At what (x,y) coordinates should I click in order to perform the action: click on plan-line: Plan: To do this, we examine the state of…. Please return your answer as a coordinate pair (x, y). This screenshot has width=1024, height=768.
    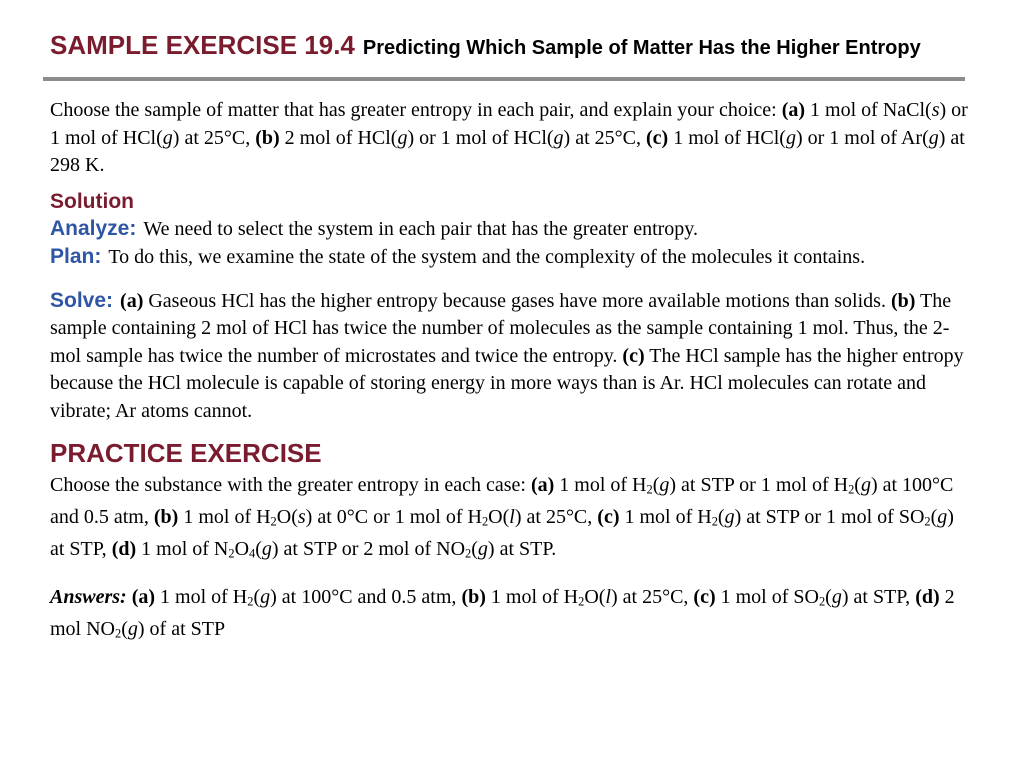
    Looking at the image, I should click on (509, 257).